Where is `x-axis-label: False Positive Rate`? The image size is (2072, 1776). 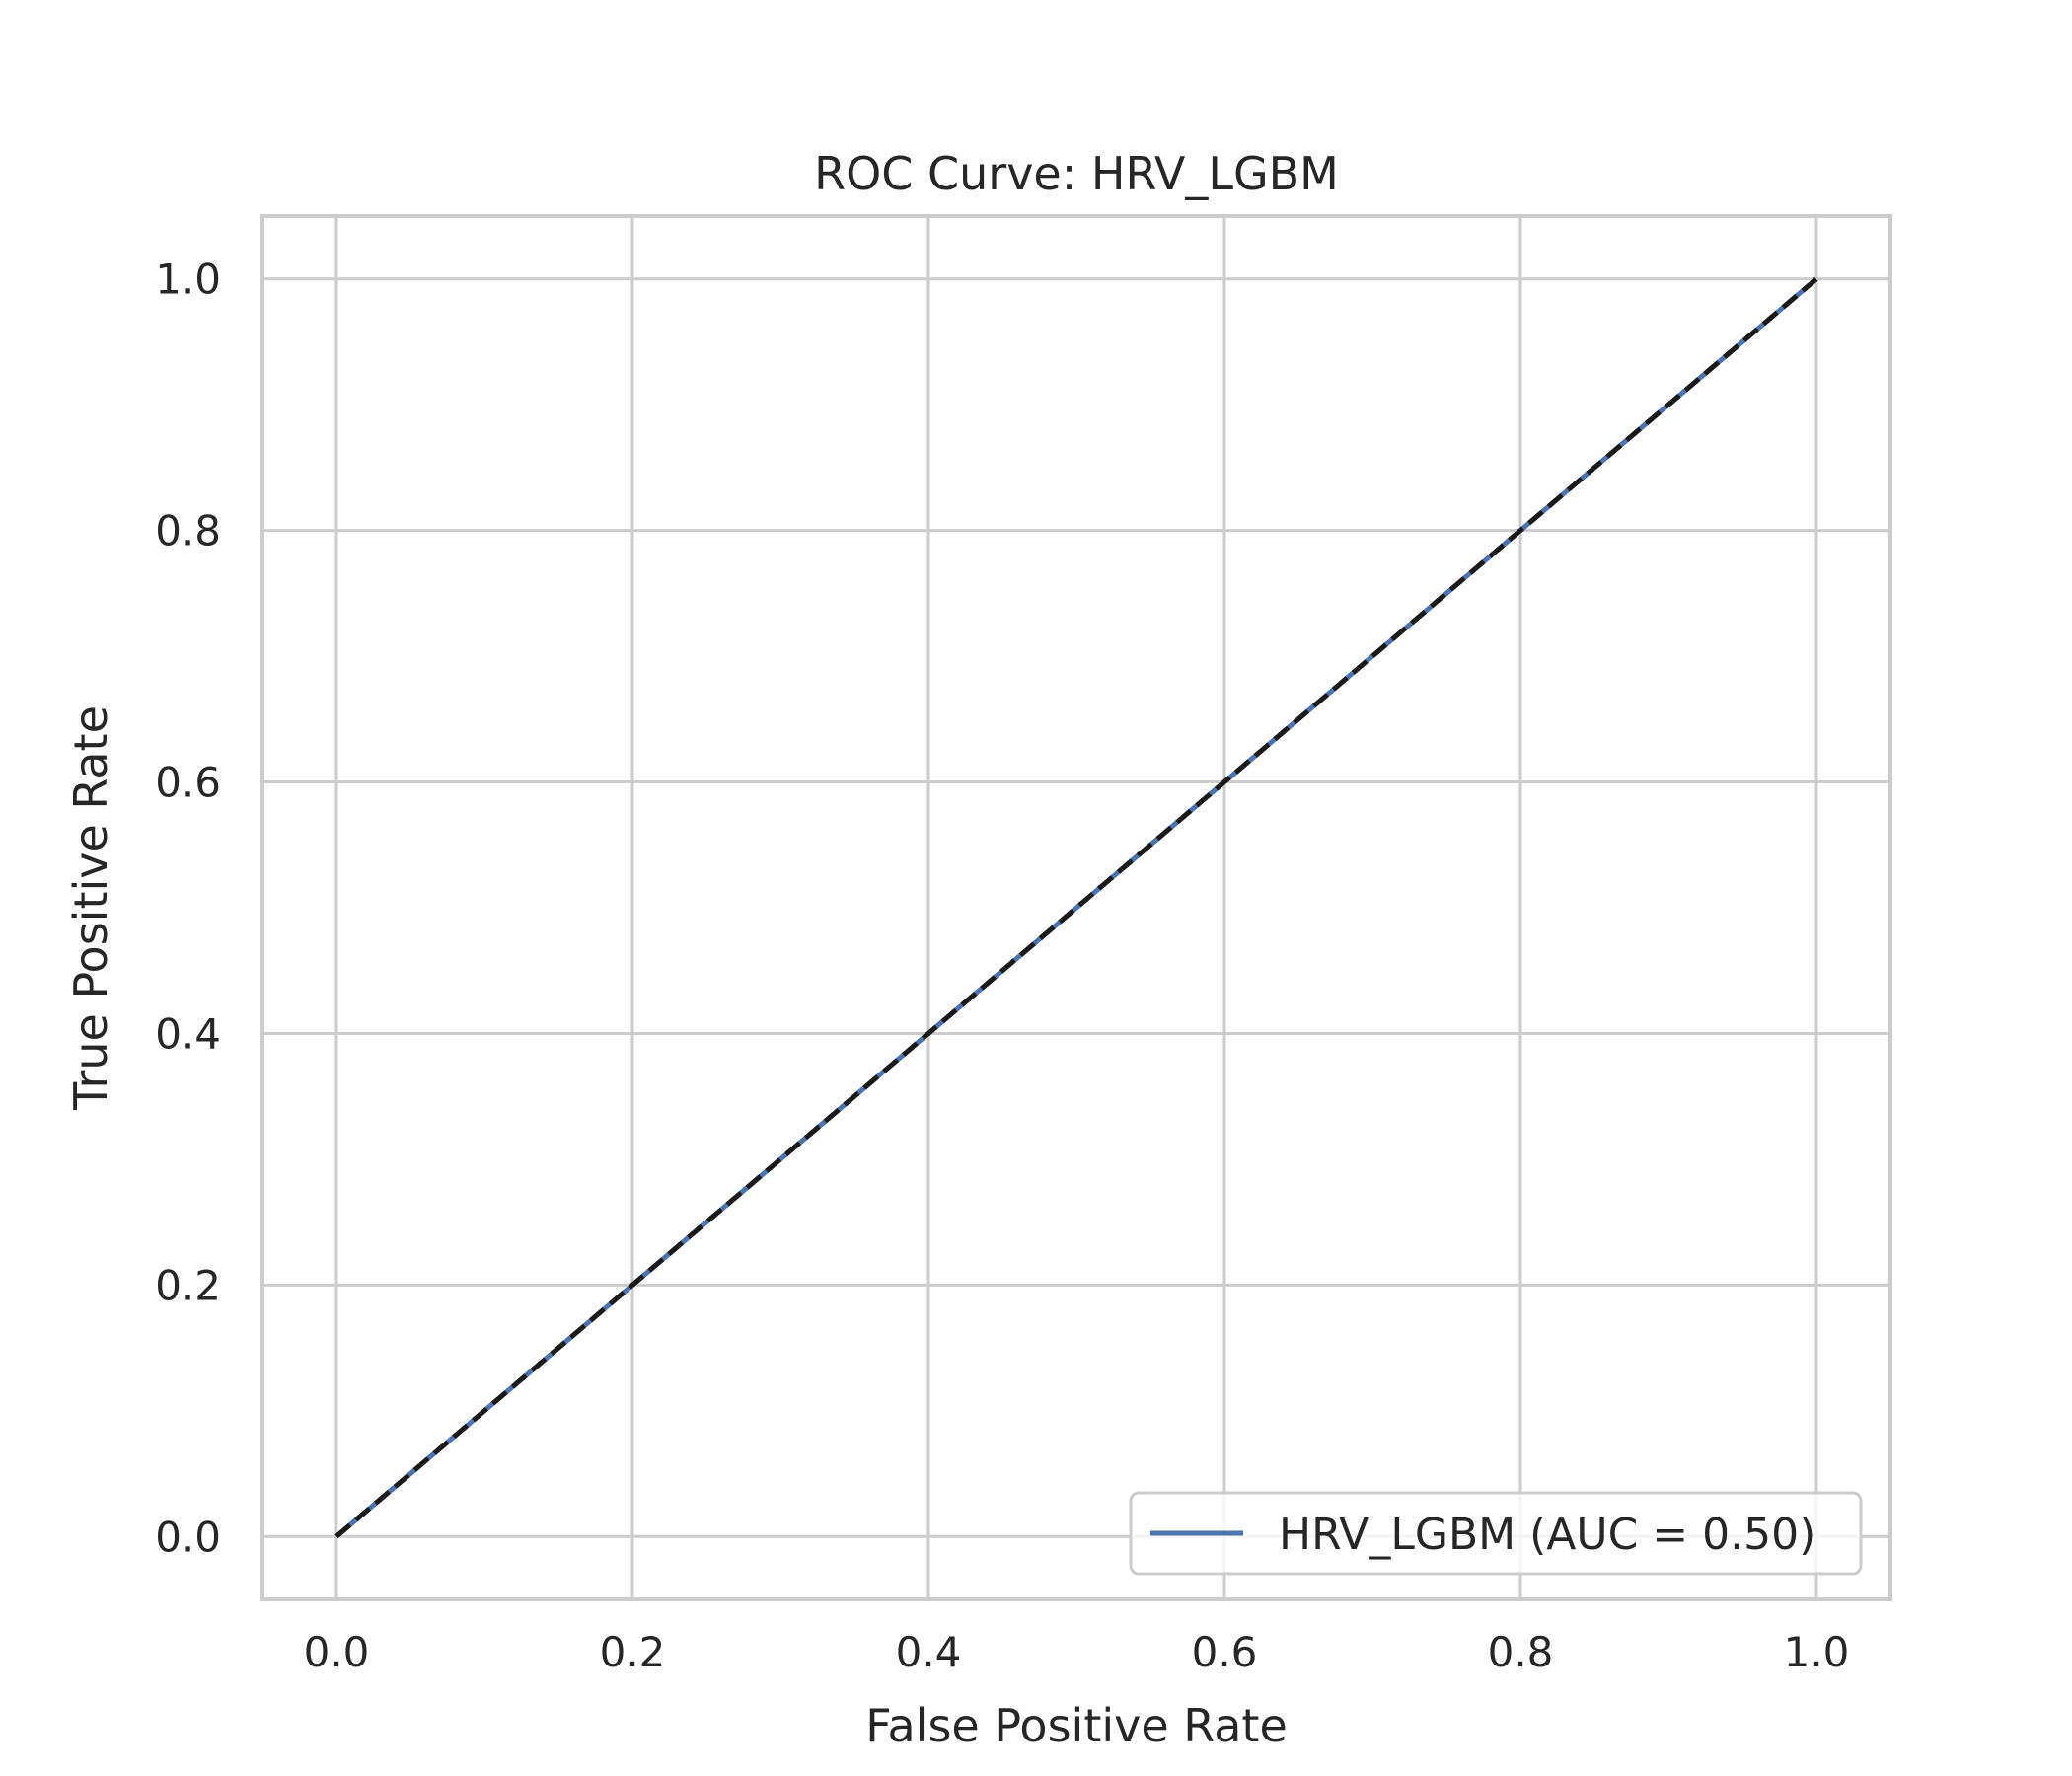 x-axis-label: False Positive Rate is located at coordinates (1076, 1726).